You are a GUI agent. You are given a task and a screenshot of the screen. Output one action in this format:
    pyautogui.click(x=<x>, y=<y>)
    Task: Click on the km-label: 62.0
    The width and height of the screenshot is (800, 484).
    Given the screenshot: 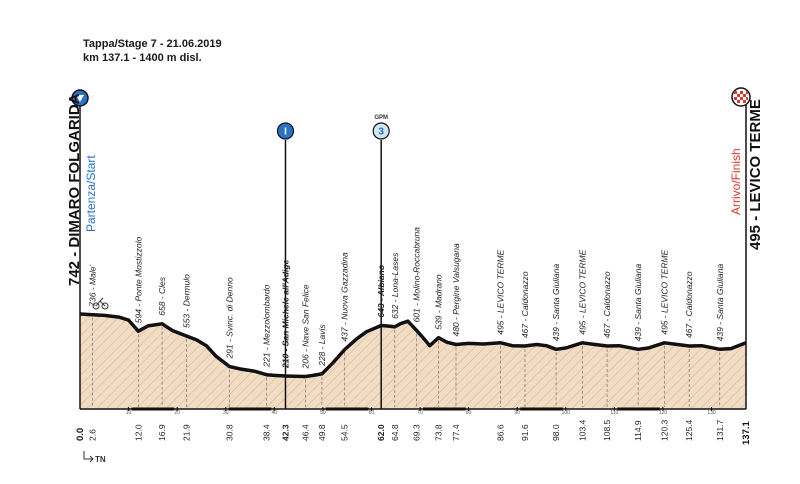 What is the action you would take?
    pyautogui.click(x=381, y=432)
    